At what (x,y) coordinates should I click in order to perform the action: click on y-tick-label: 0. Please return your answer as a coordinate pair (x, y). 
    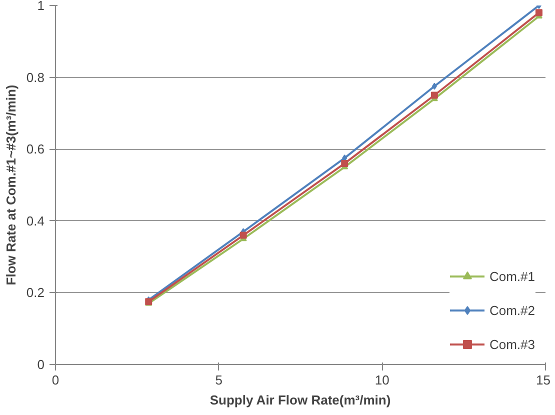
    Looking at the image, I should click on (41, 364).